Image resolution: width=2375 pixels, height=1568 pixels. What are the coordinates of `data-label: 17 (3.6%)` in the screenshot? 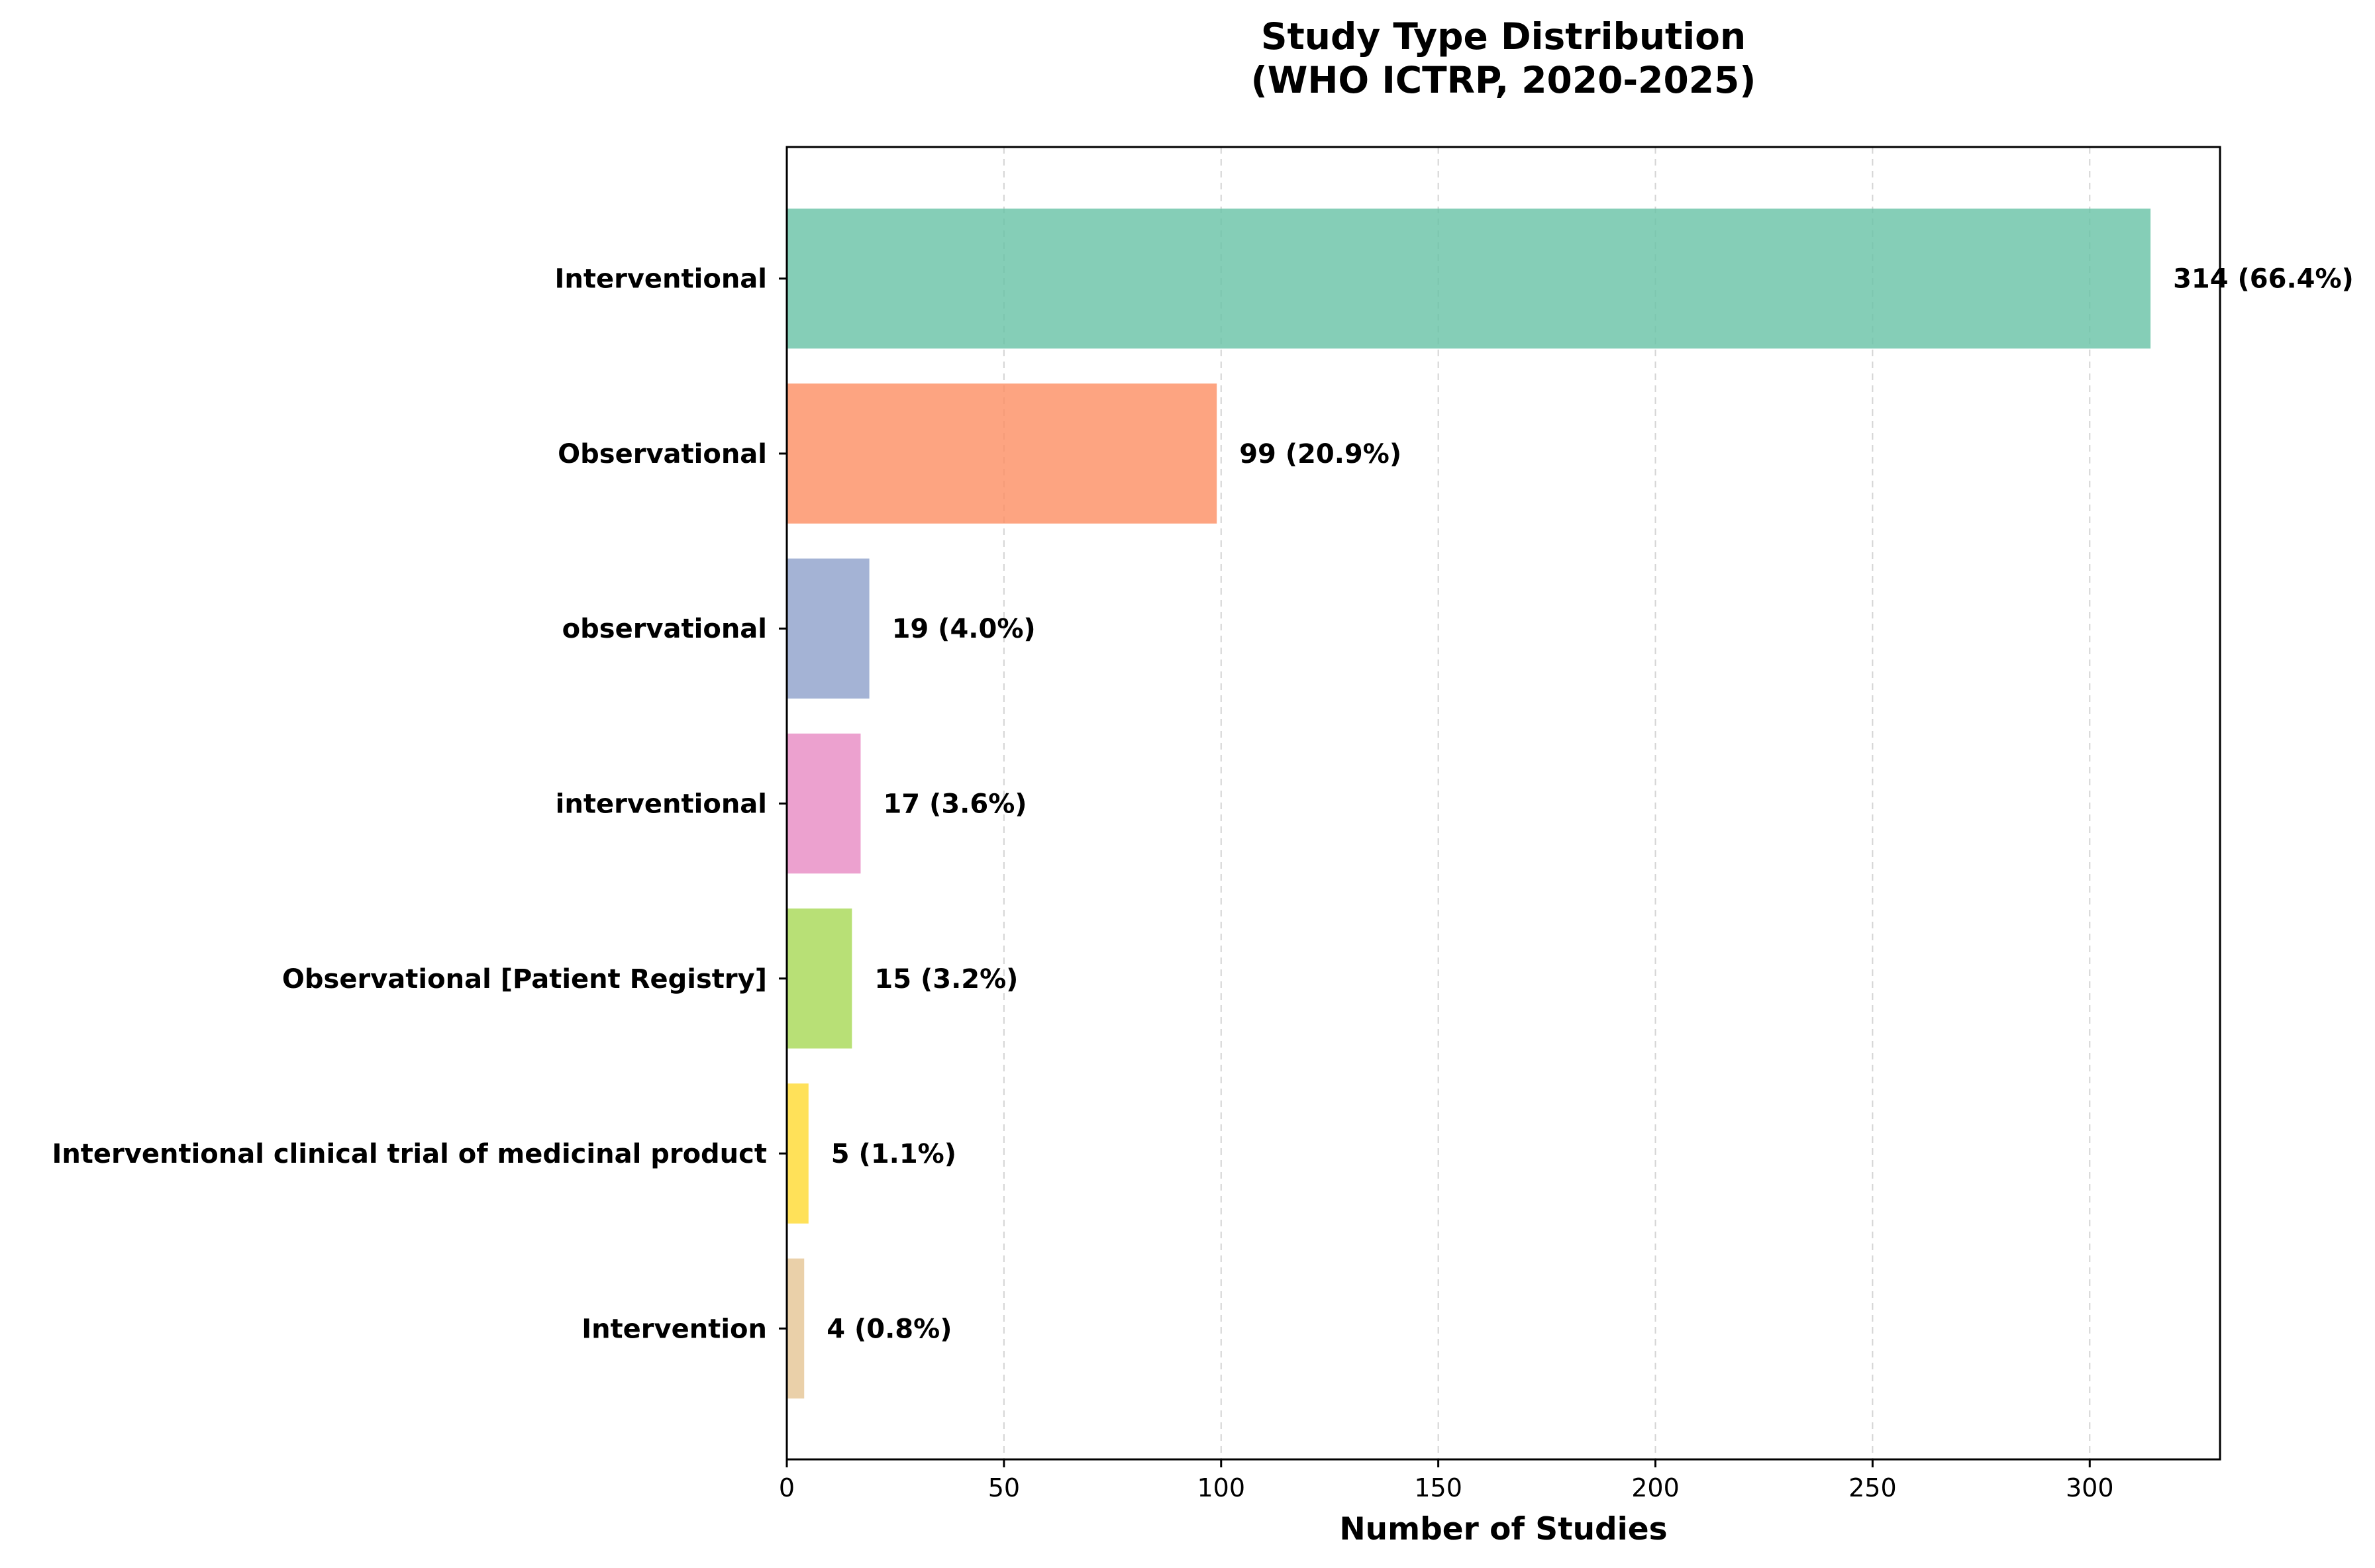 It's located at (955, 804).